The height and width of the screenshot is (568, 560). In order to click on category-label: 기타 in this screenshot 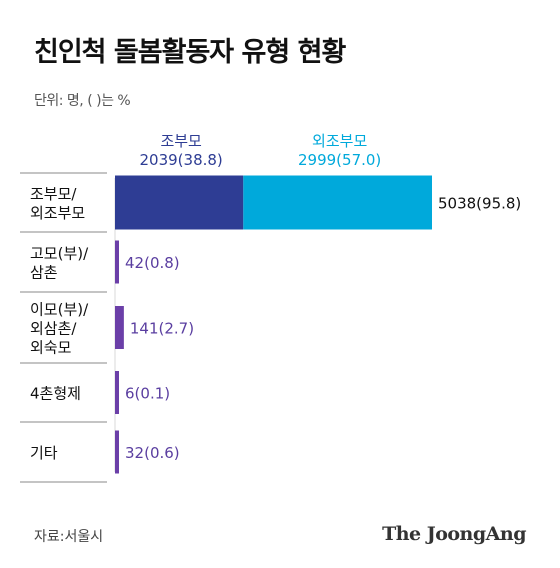, I will do `click(44, 453)`.